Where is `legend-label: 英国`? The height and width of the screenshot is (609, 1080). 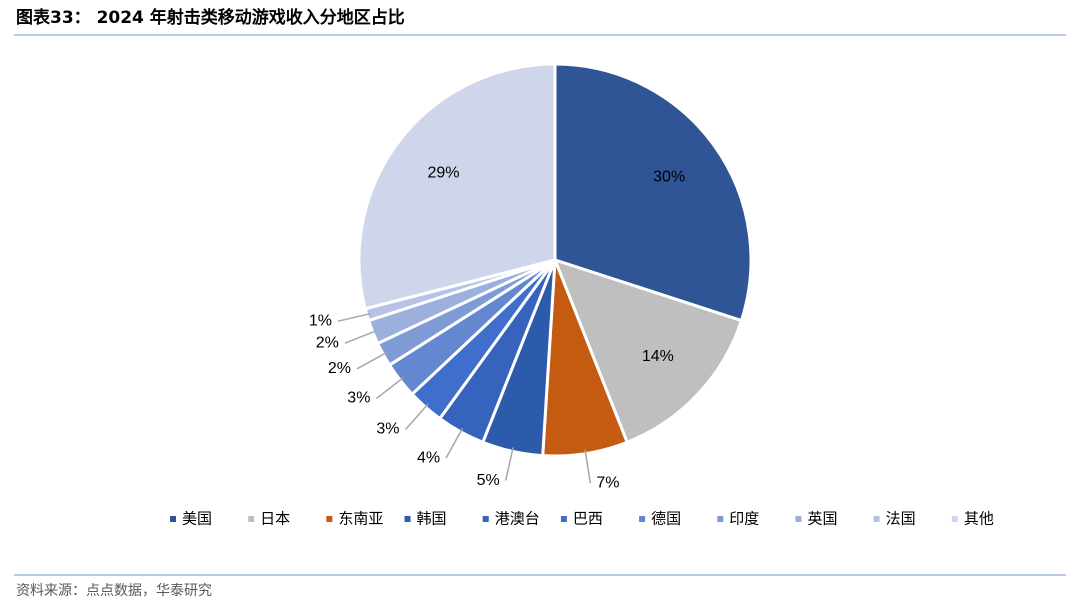
legend-label: 英国 is located at coordinates (822, 519).